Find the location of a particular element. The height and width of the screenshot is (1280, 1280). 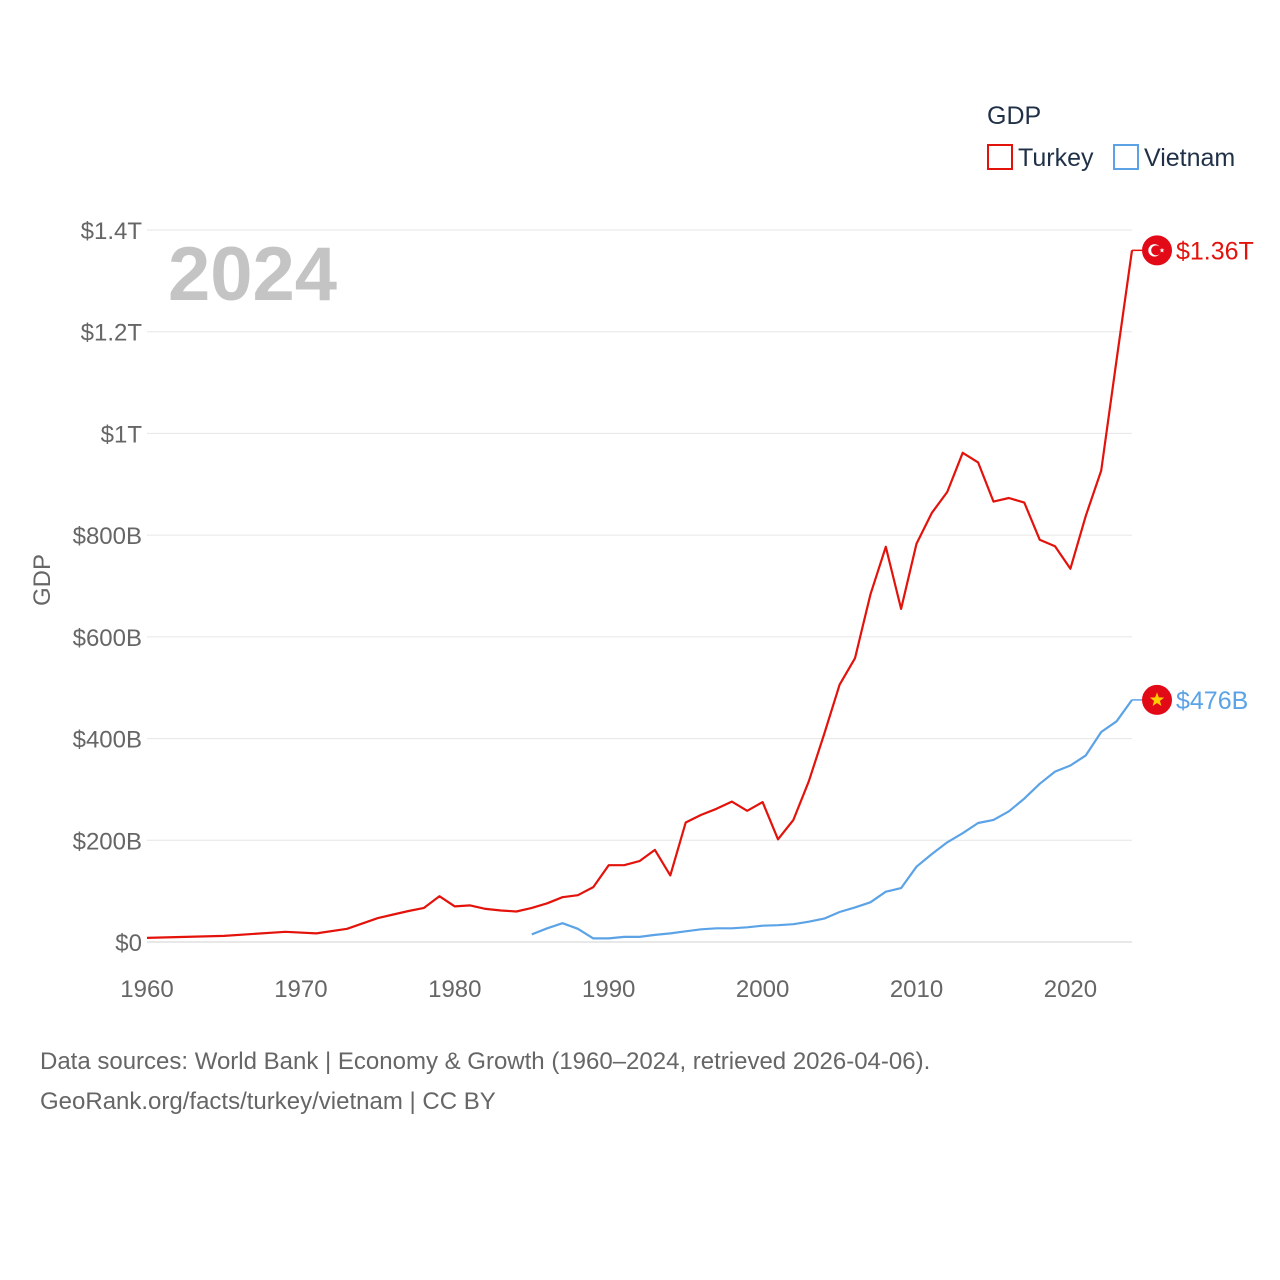

legend-label-vietnam: Vietnam is located at coordinates (1189, 158).